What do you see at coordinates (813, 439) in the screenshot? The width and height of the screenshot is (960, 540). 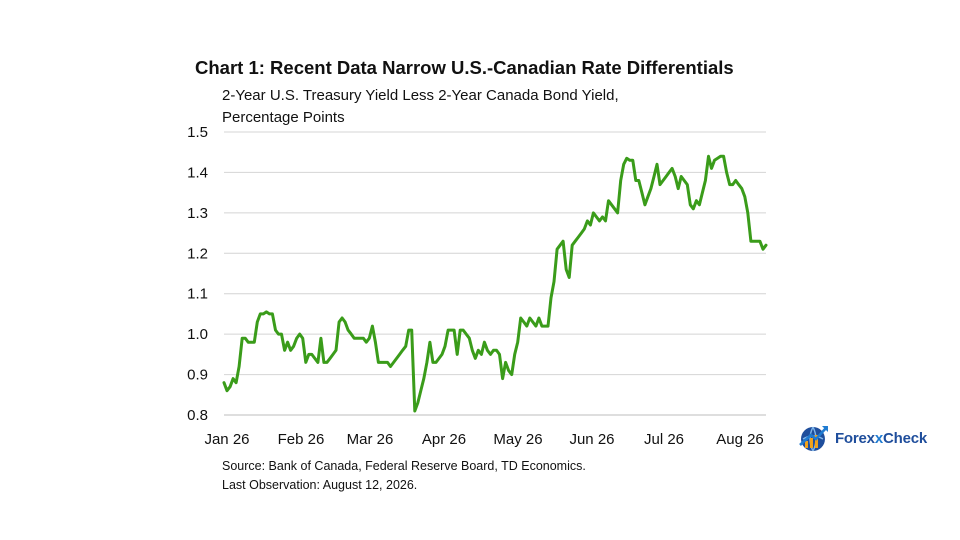 I see `globe-arrow-icon` at bounding box center [813, 439].